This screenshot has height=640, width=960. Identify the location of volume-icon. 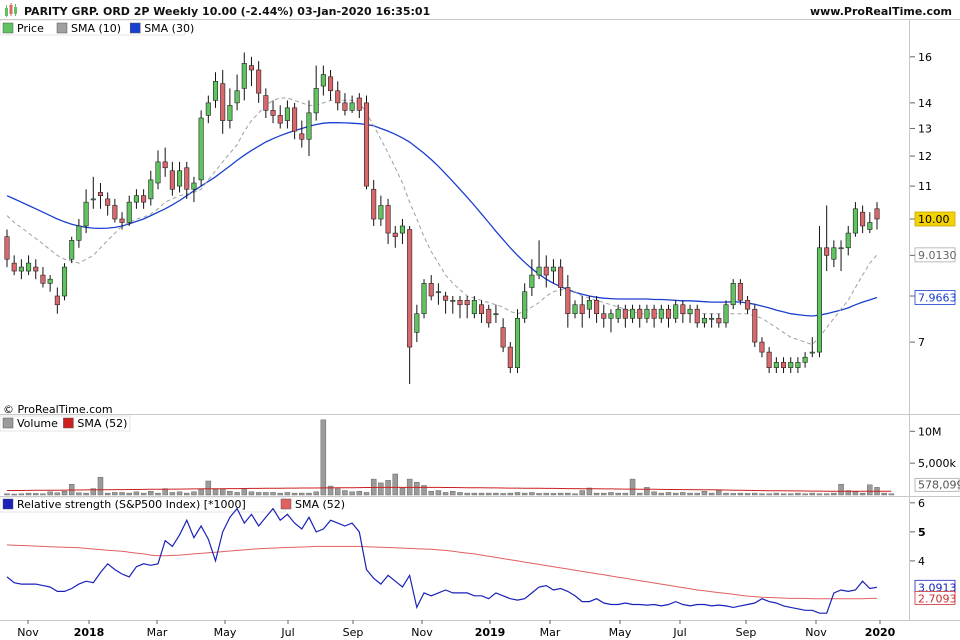
(8, 423).